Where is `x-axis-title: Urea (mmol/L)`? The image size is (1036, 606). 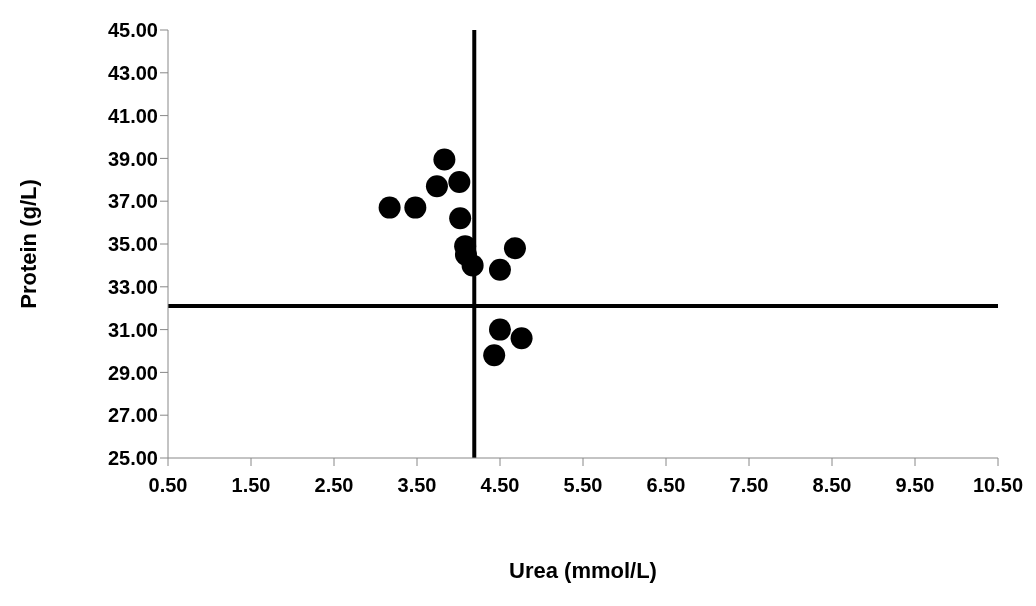 x-axis-title: Urea (mmol/L) is located at coordinates (583, 570).